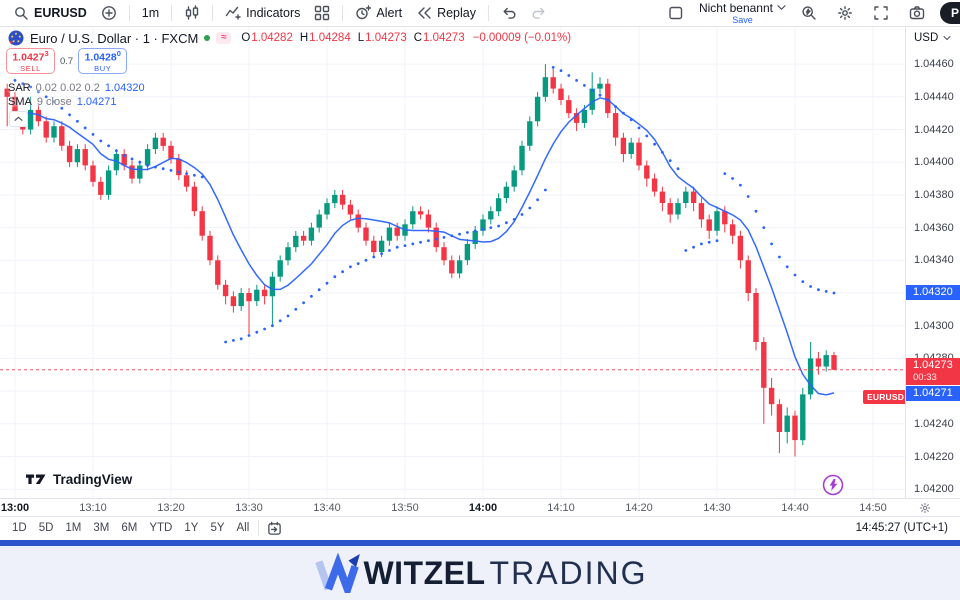 This screenshot has width=960, height=600. I want to click on axis-currency-menu: USD, so click(932, 38).